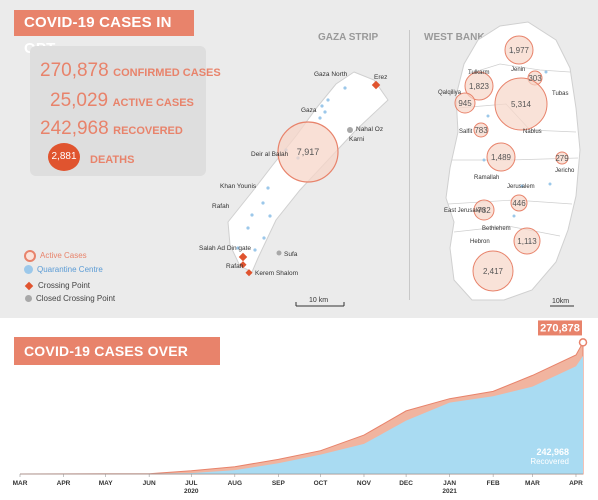 Image resolution: width=598 pixels, height=500 pixels. What do you see at coordinates (369, 129) in the screenshot?
I see `place-nahal-oz: Nahal Oz` at bounding box center [369, 129].